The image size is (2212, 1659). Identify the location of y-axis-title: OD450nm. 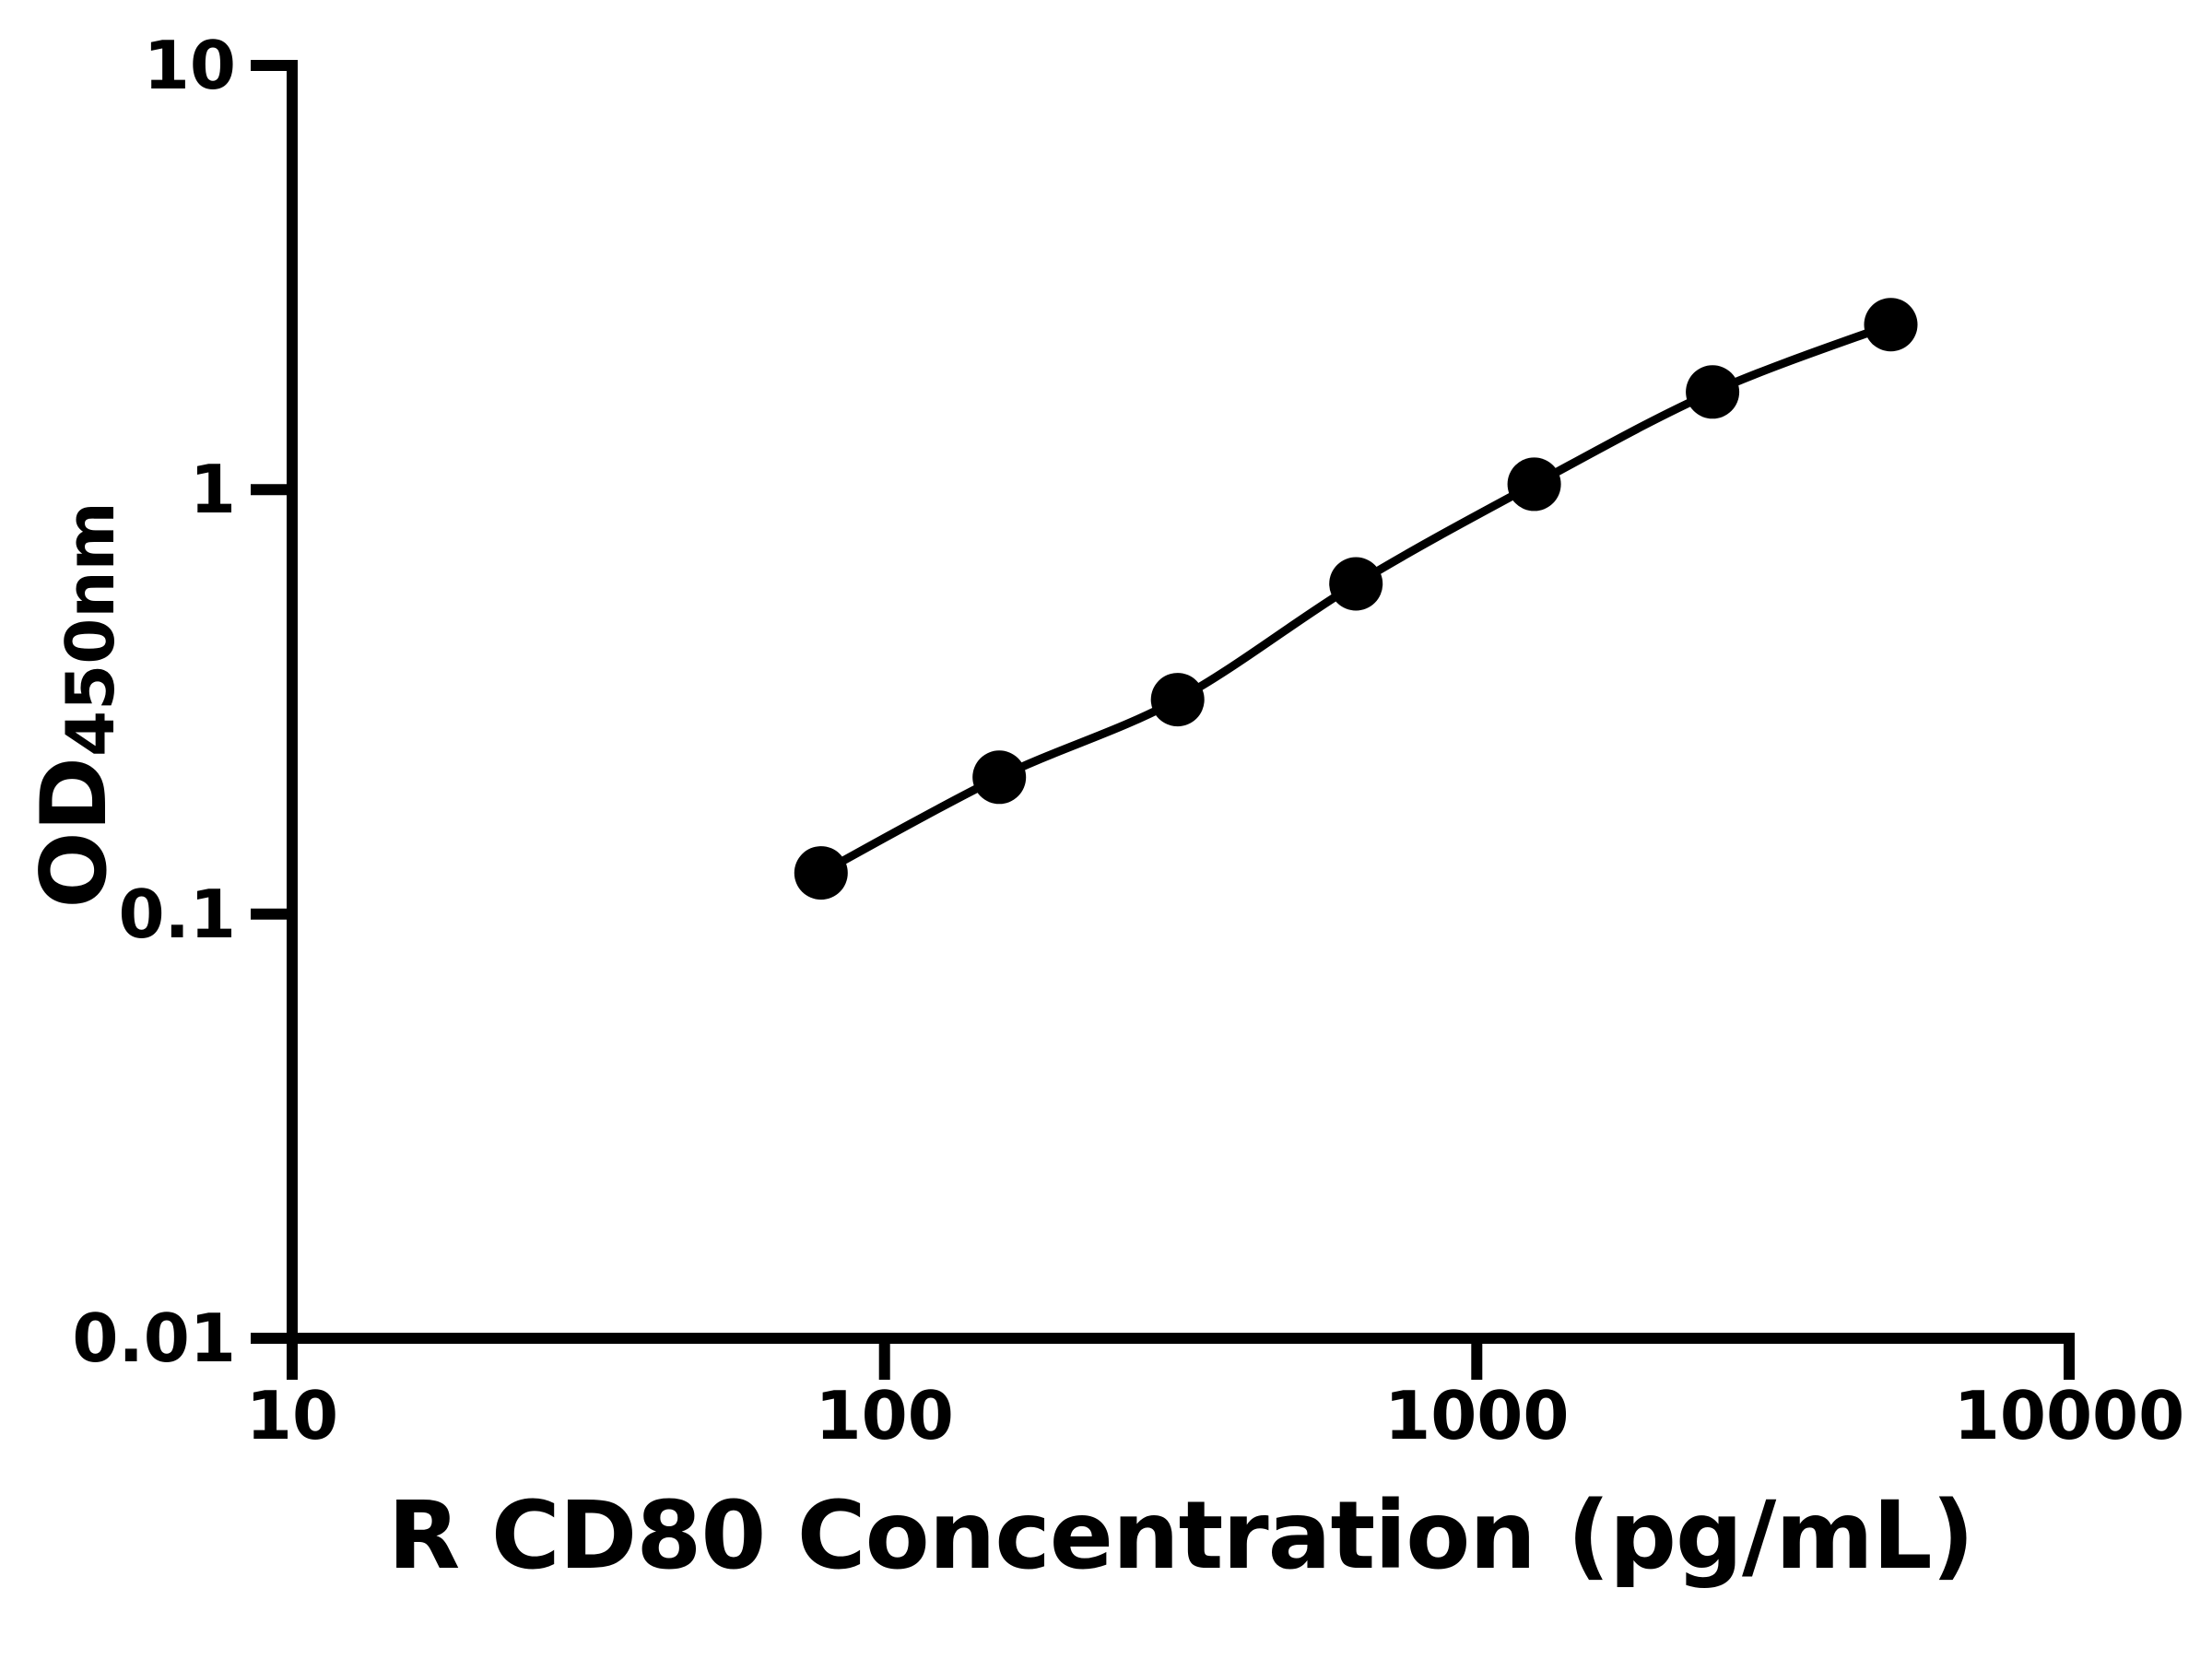
(75, 704).